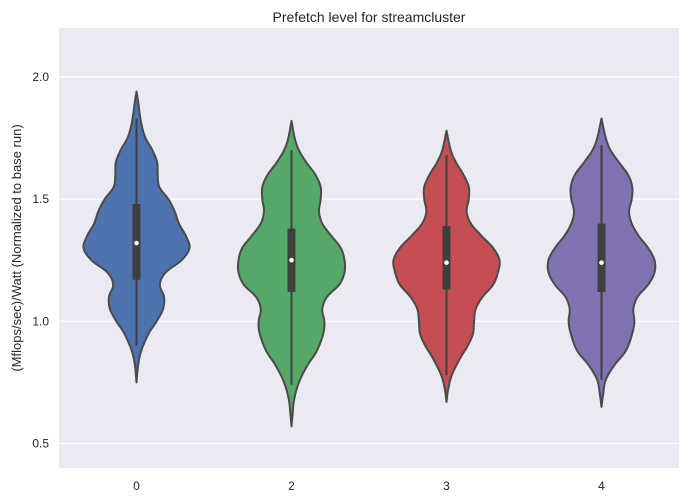 This screenshot has width=688, height=502. Describe the element at coordinates (40, 260) in the screenshot. I see `y-tick-labels: 0.5 1.0 1.5 2.0` at that location.